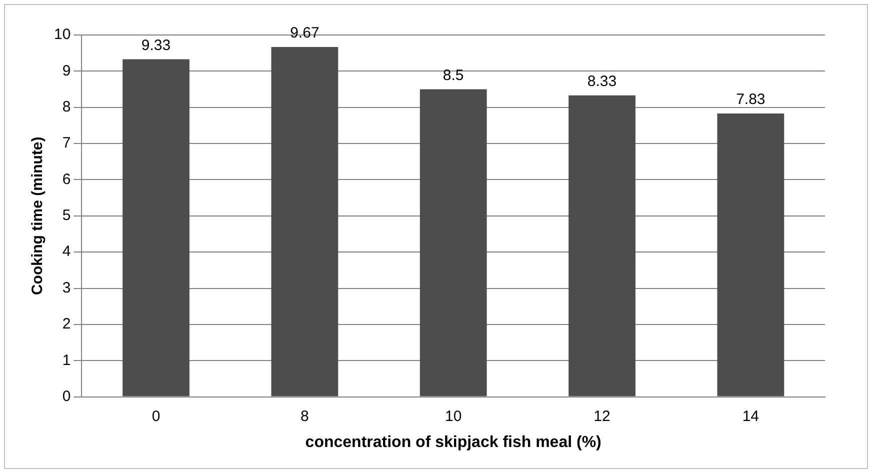 The height and width of the screenshot is (475, 874). Describe the element at coordinates (304, 416) in the screenshot. I see `x-tick-label: 8` at that location.